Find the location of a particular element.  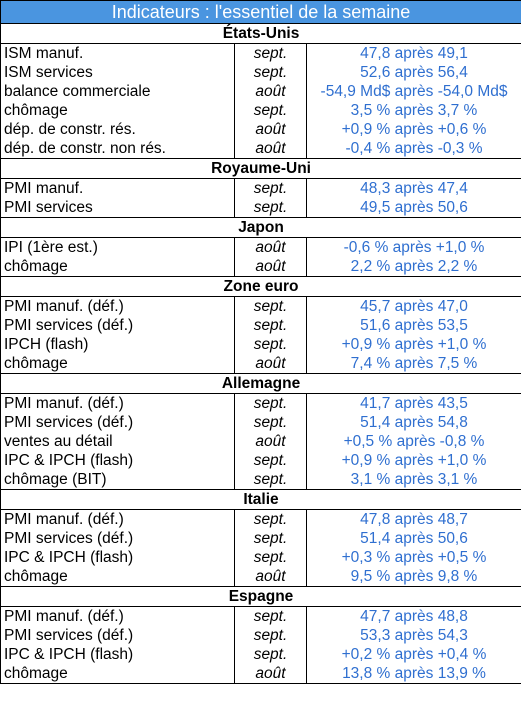

value-cell: 52,6 après 56,4 is located at coordinates (413, 72).